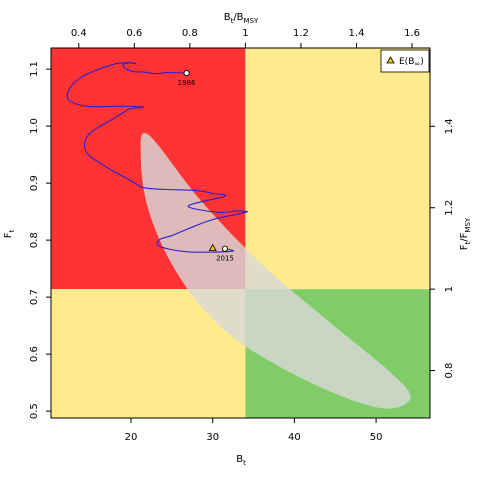 The height and width of the screenshot is (480, 480). Describe the element at coordinates (34, 183) in the screenshot. I see `y-tick-label: 0.9` at that location.